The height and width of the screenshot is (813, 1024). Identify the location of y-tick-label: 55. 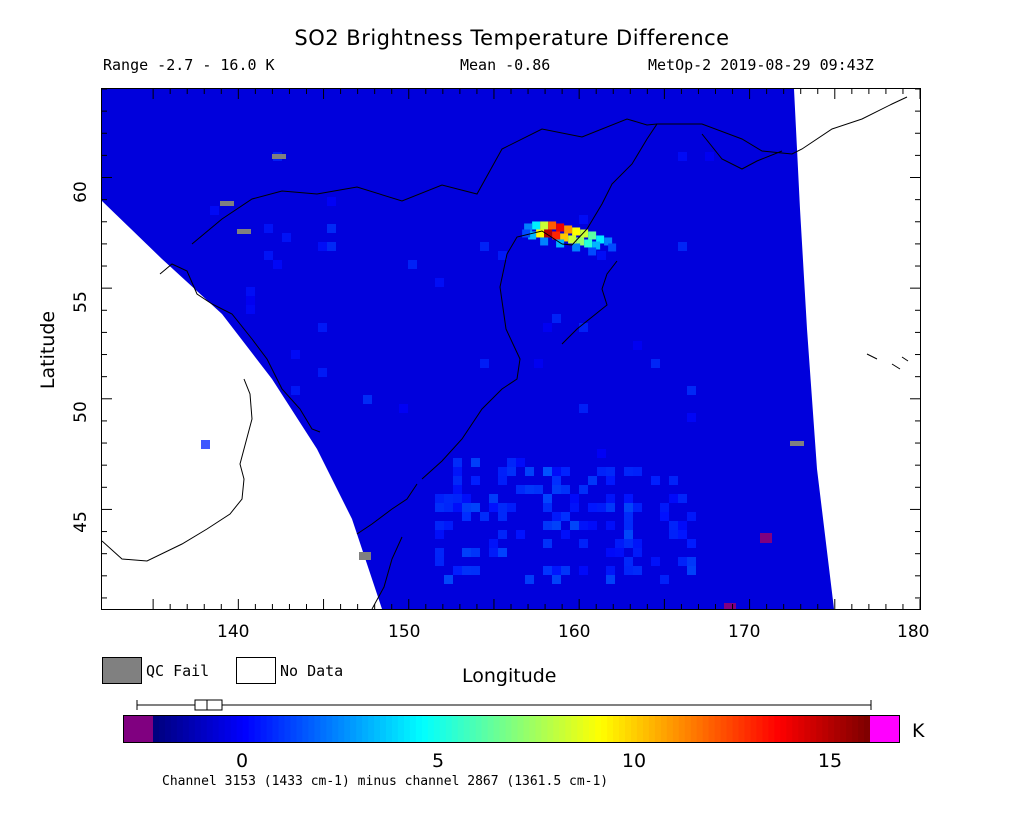
(80, 302).